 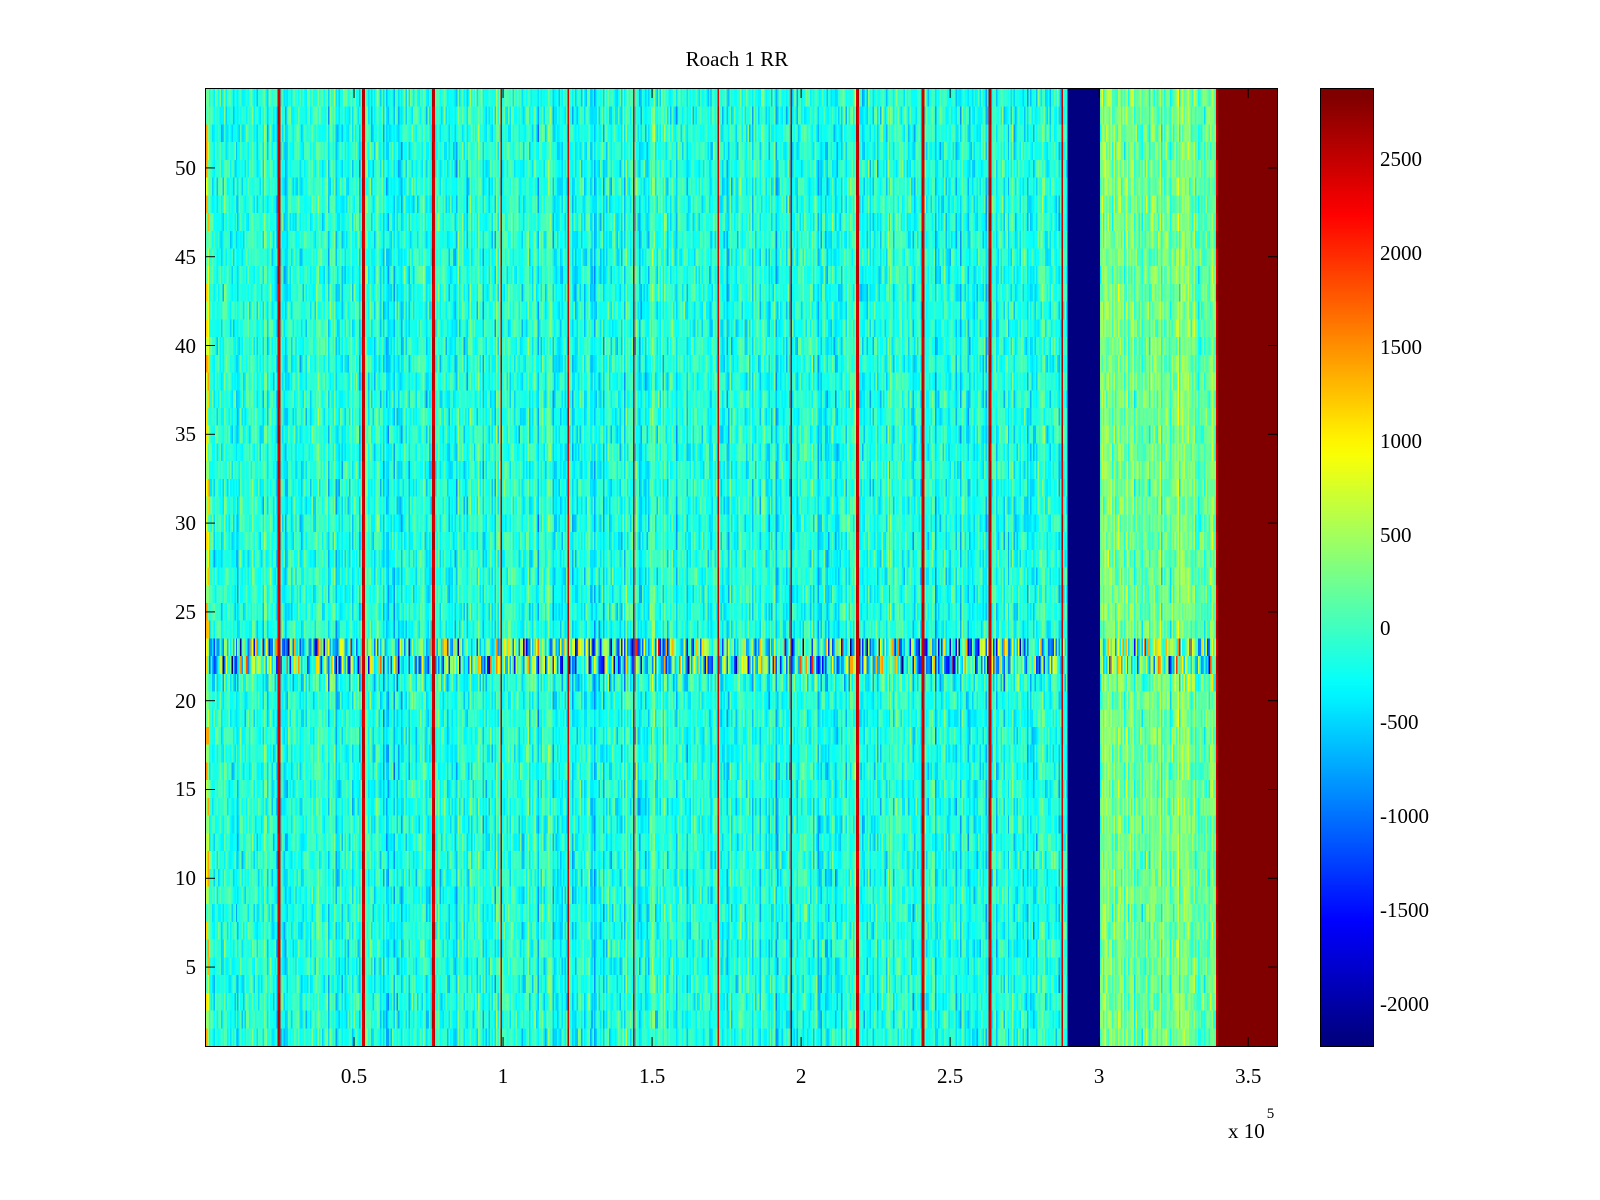 What do you see at coordinates (185, 789) in the screenshot?
I see `y-tick-label: 15` at bounding box center [185, 789].